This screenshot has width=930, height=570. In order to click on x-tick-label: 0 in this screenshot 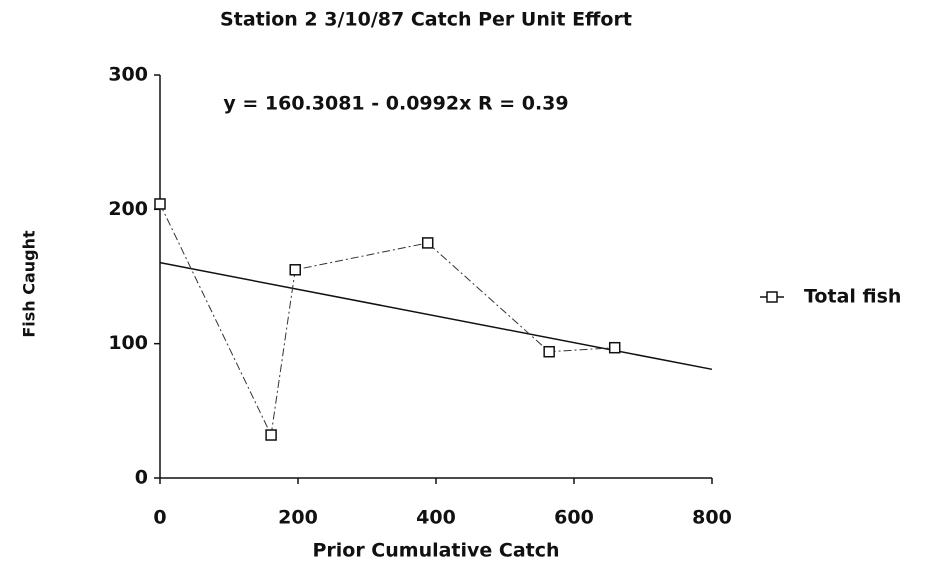, I will do `click(159, 518)`.